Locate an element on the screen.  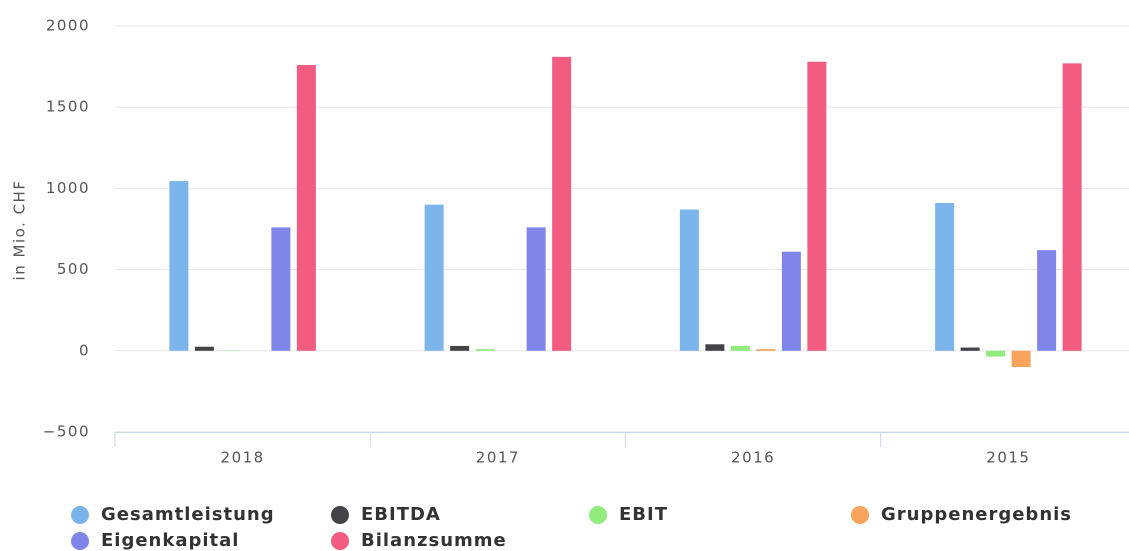
legend-label: Gesamtleistung is located at coordinates (188, 514).